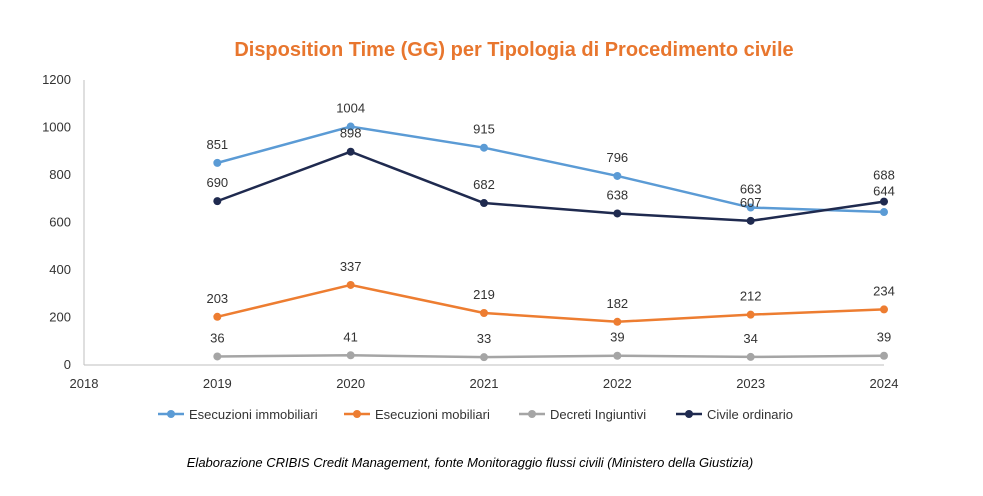  What do you see at coordinates (84, 383) in the screenshot?
I see `x-tick-label: 2018` at bounding box center [84, 383].